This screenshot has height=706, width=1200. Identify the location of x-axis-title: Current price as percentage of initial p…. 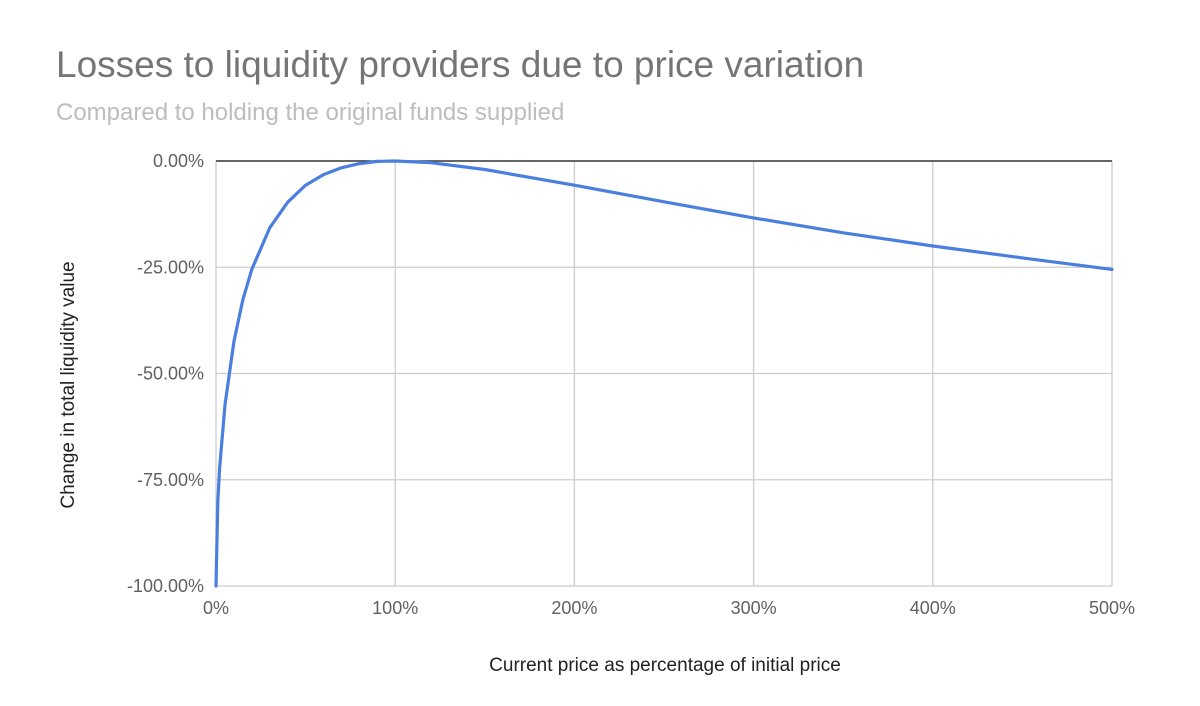
(665, 665).